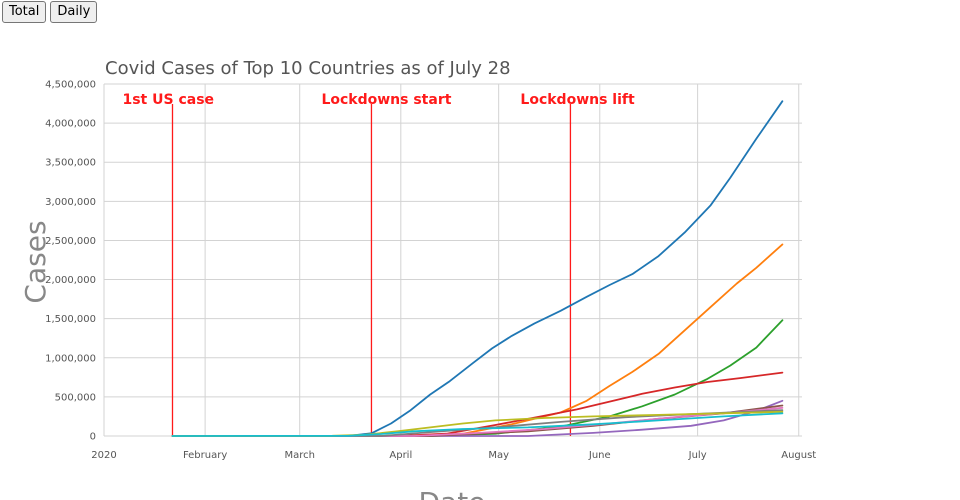 This screenshot has height=500, width=960. Describe the element at coordinates (477, 424) in the screenshot. I see `series-line` at that location.